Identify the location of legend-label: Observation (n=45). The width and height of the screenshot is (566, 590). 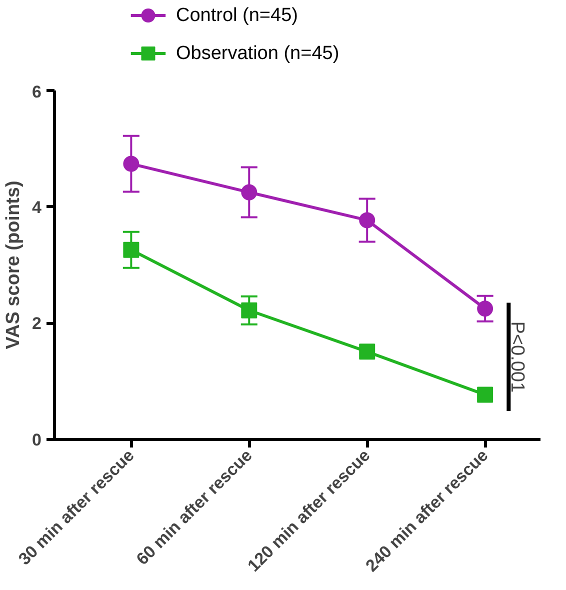
(258, 53).